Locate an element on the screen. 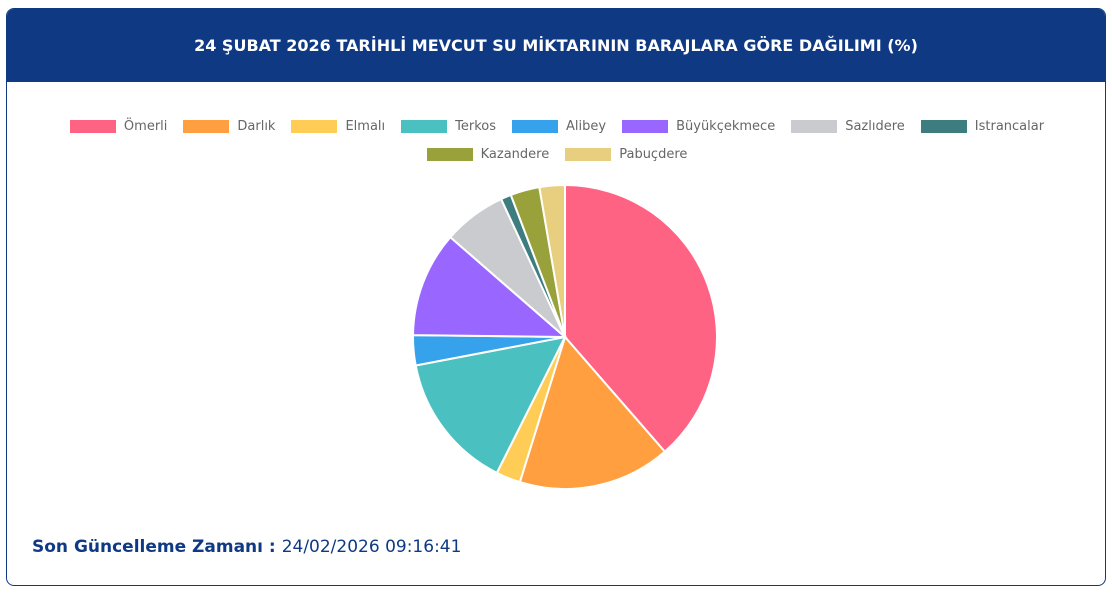  legend-label: Büyükçekmece is located at coordinates (726, 126).